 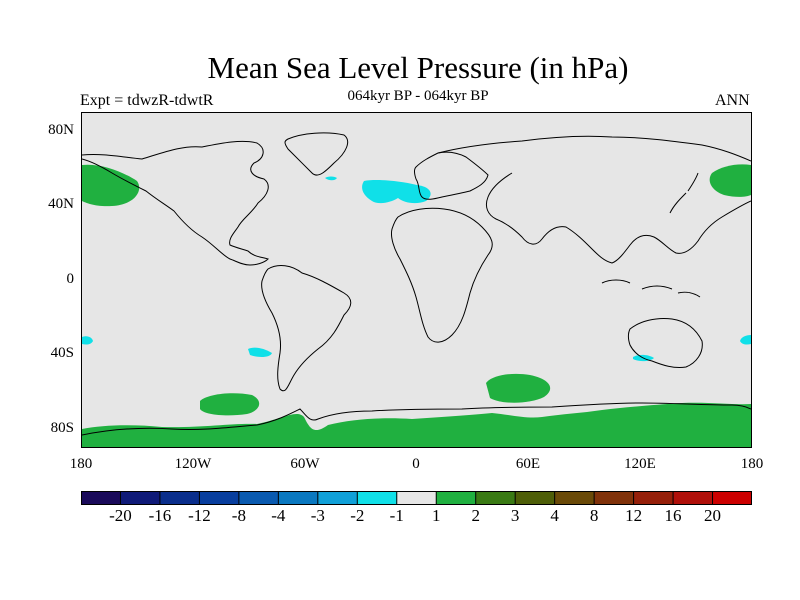 I want to click on lon-label-60e: 60E, so click(x=528, y=464).